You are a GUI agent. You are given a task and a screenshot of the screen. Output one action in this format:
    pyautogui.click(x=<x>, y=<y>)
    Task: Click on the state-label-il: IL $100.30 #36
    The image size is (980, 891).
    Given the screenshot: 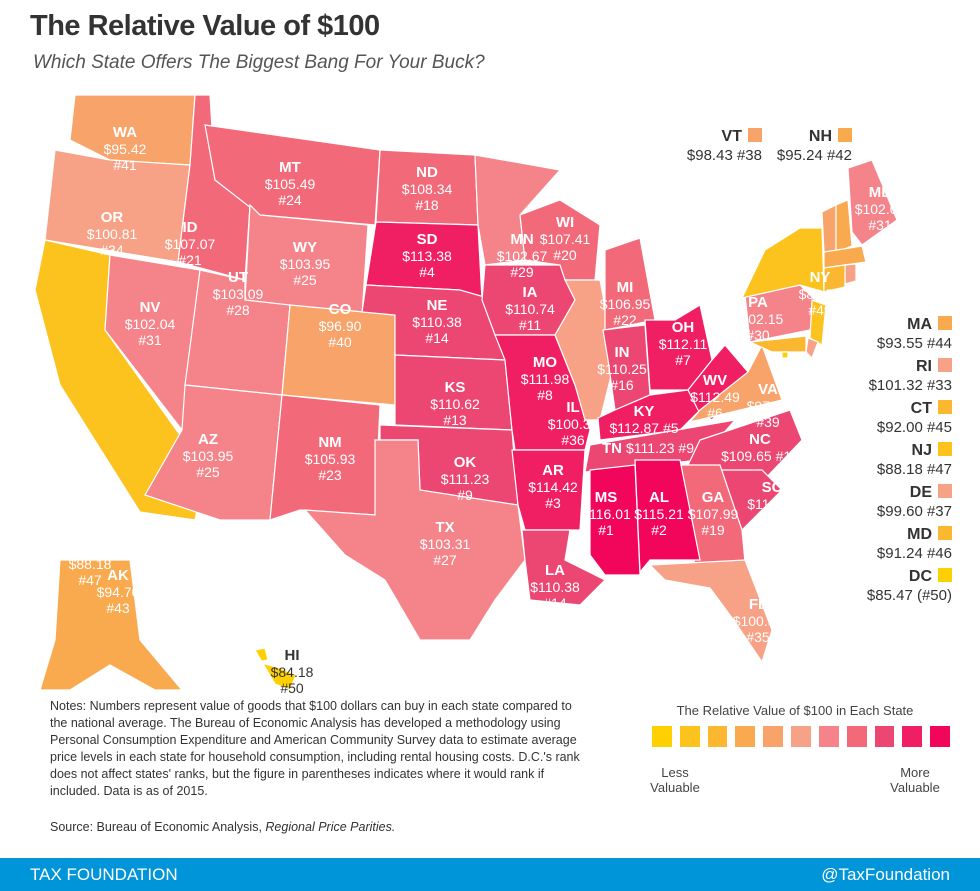 What is the action you would take?
    pyautogui.click(x=573, y=424)
    